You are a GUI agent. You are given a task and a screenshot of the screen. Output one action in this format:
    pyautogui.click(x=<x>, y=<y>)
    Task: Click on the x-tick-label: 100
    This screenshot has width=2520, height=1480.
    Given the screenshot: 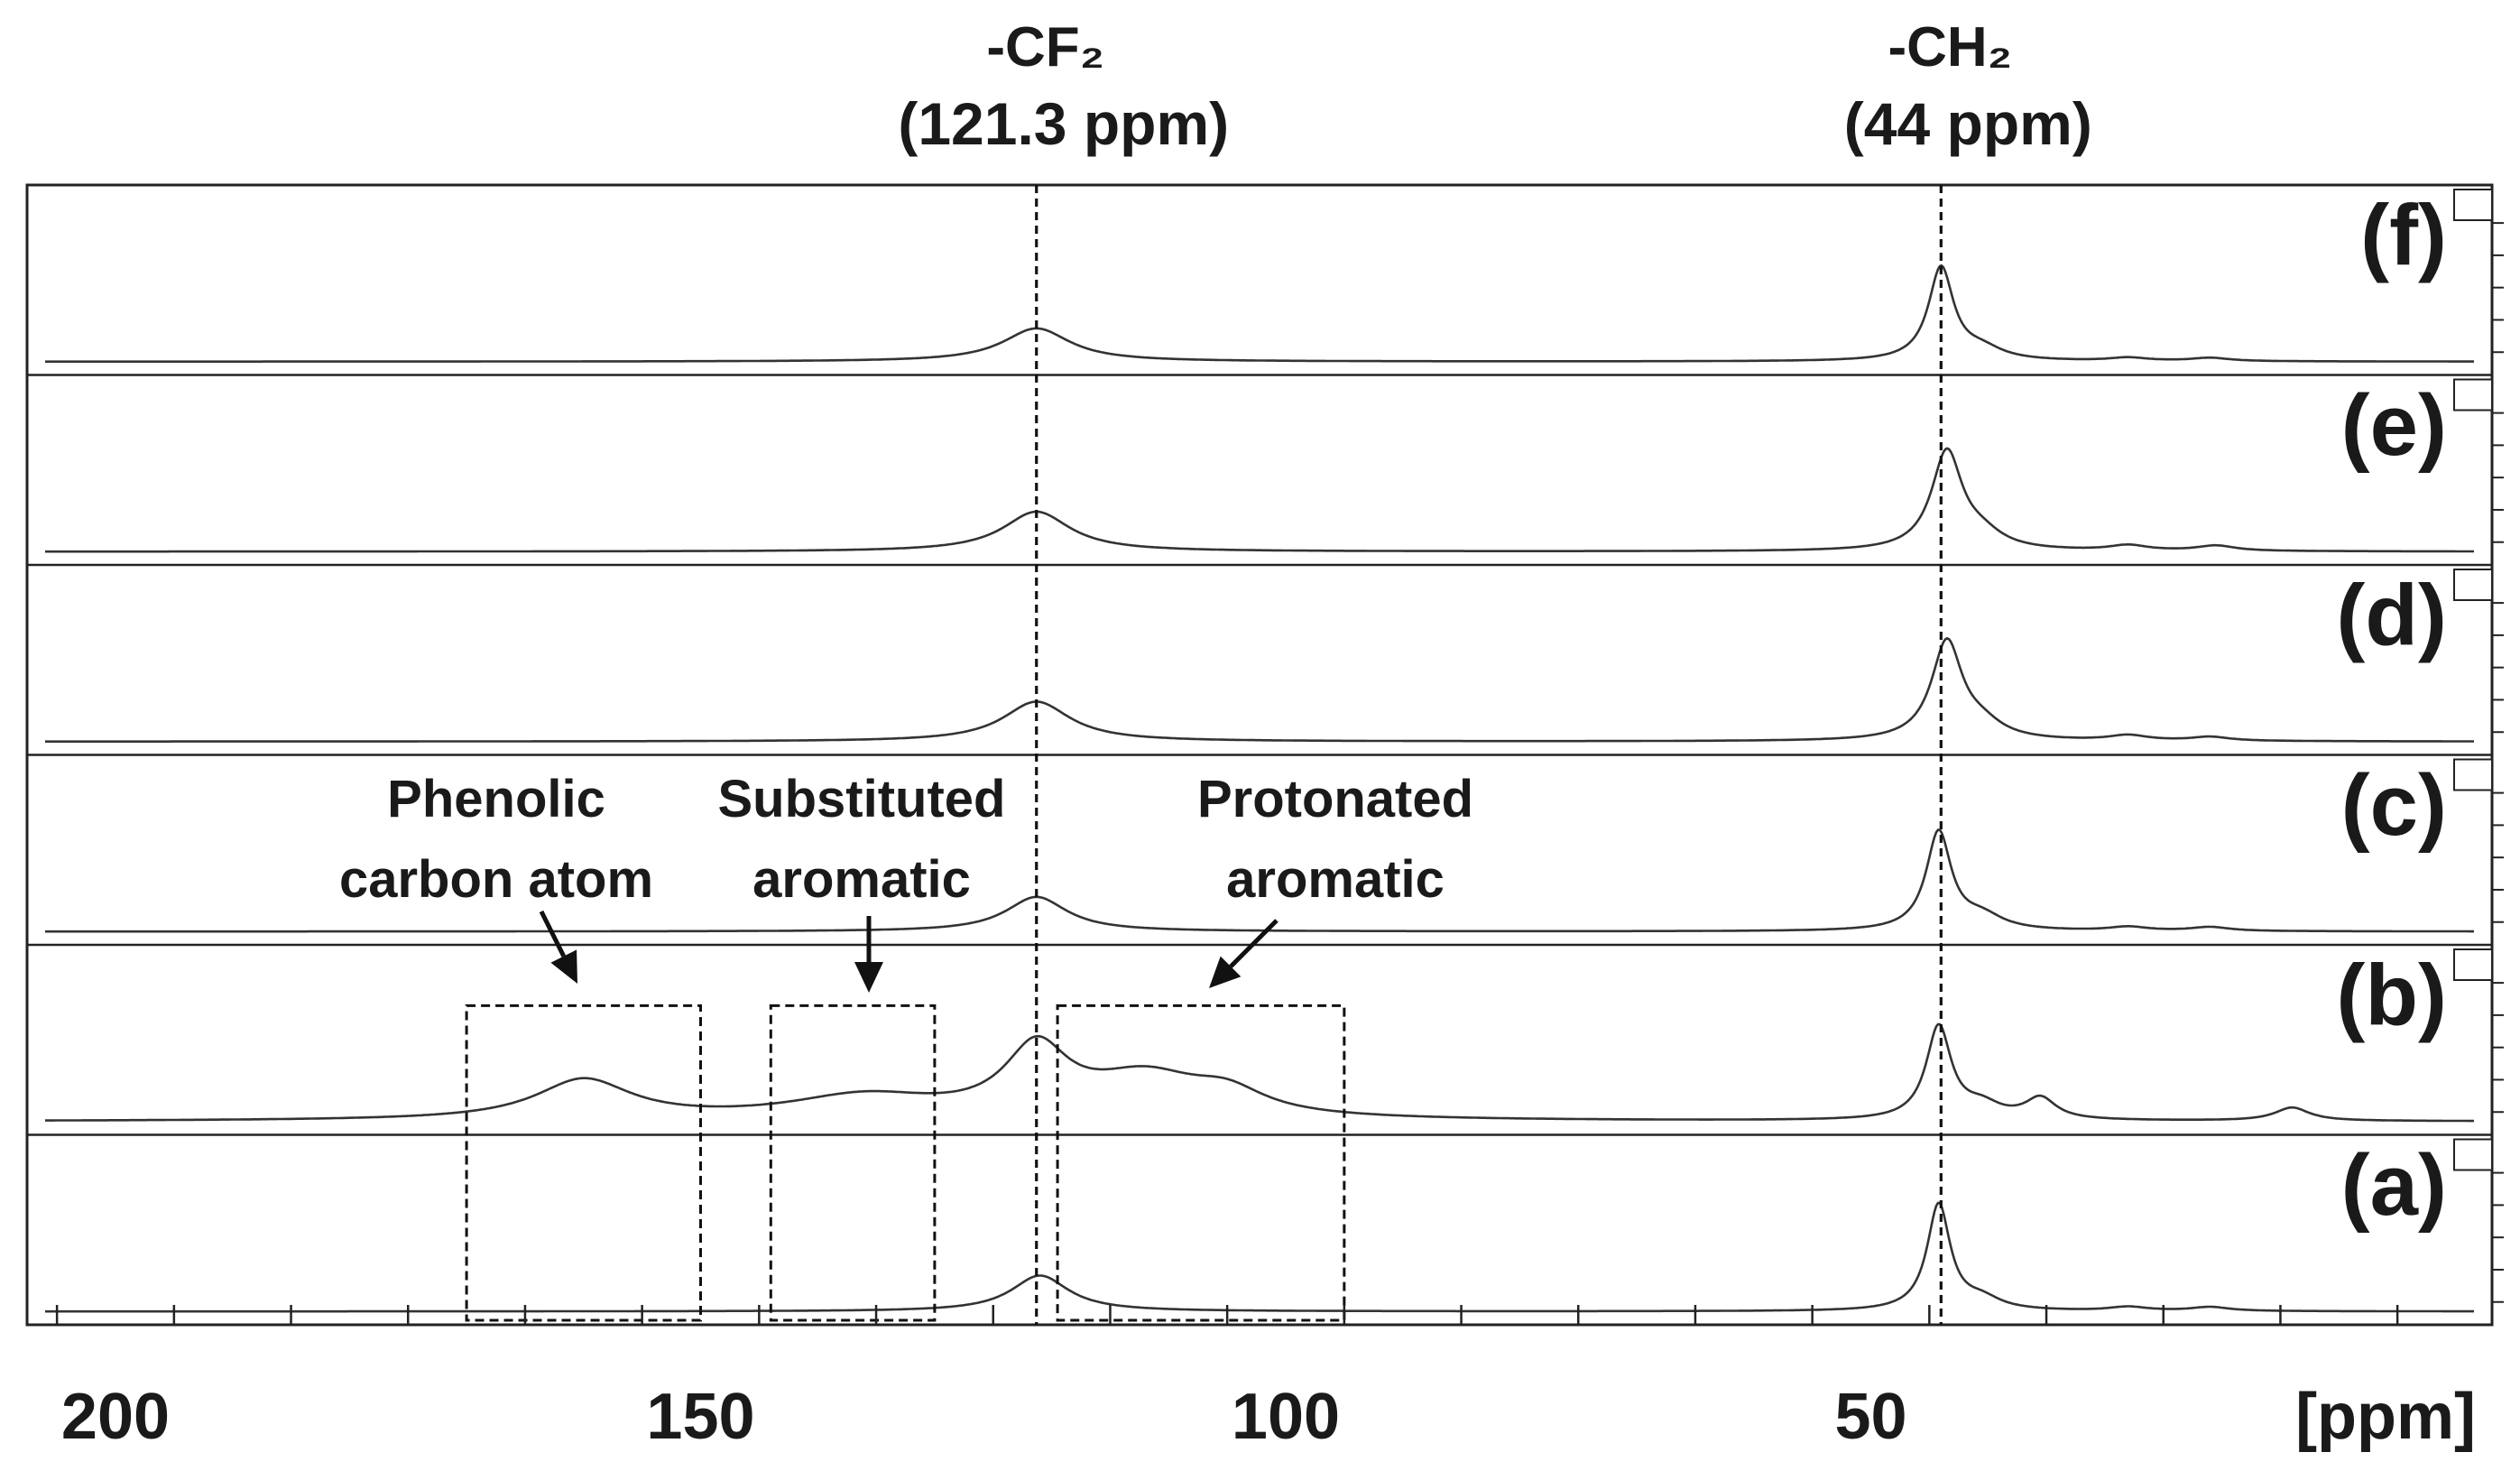 What is the action you would take?
    pyautogui.click(x=1286, y=1417)
    